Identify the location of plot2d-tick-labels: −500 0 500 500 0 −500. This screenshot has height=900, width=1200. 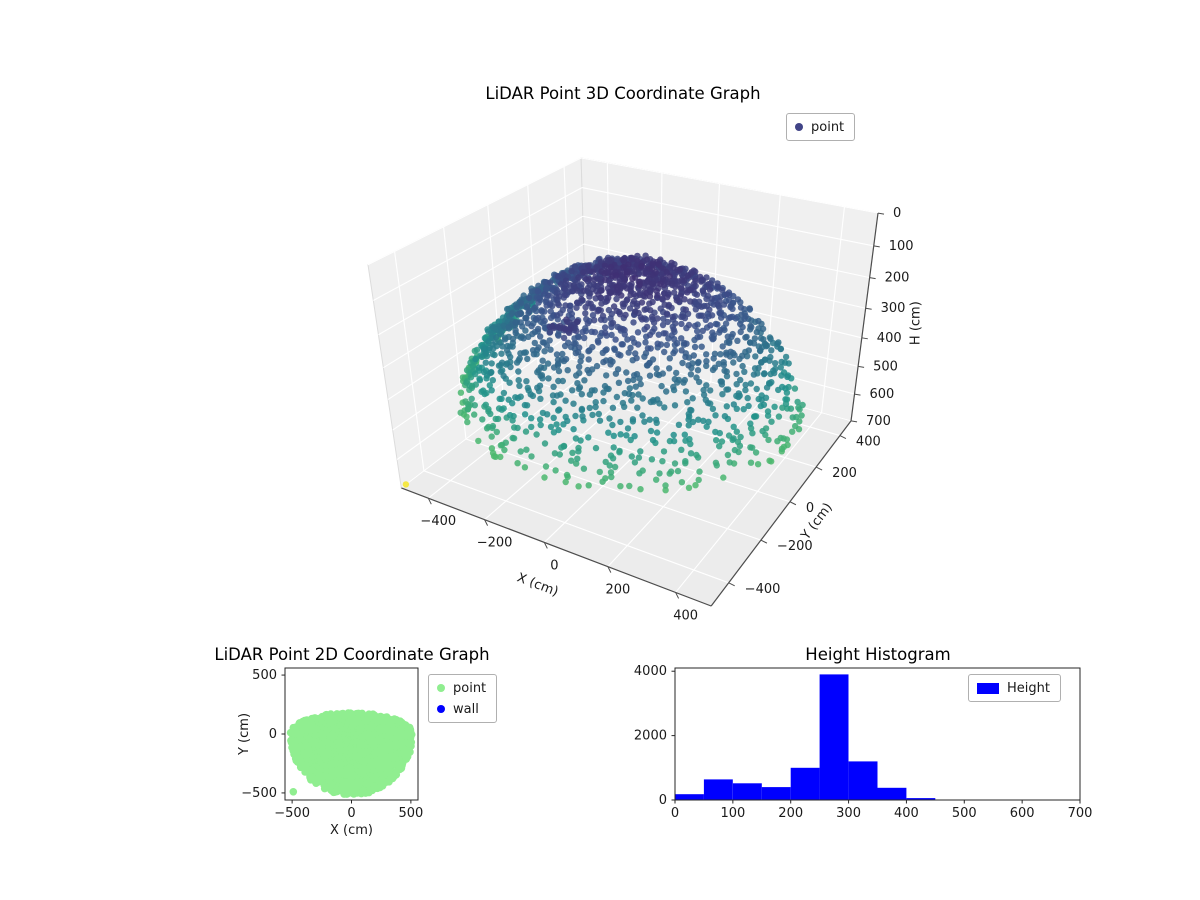
(332, 744).